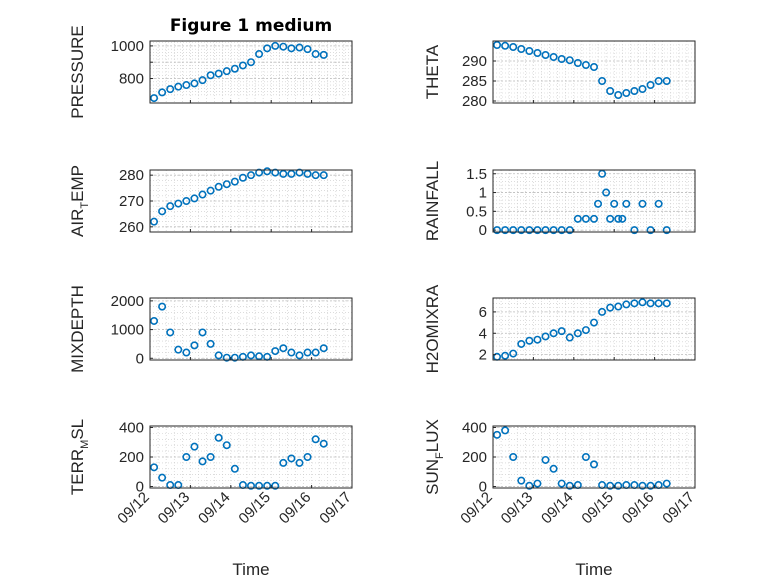 The height and width of the screenshot is (583, 778). Describe the element at coordinates (127, 46) in the screenshot. I see `y-tick-label: 1000` at that location.